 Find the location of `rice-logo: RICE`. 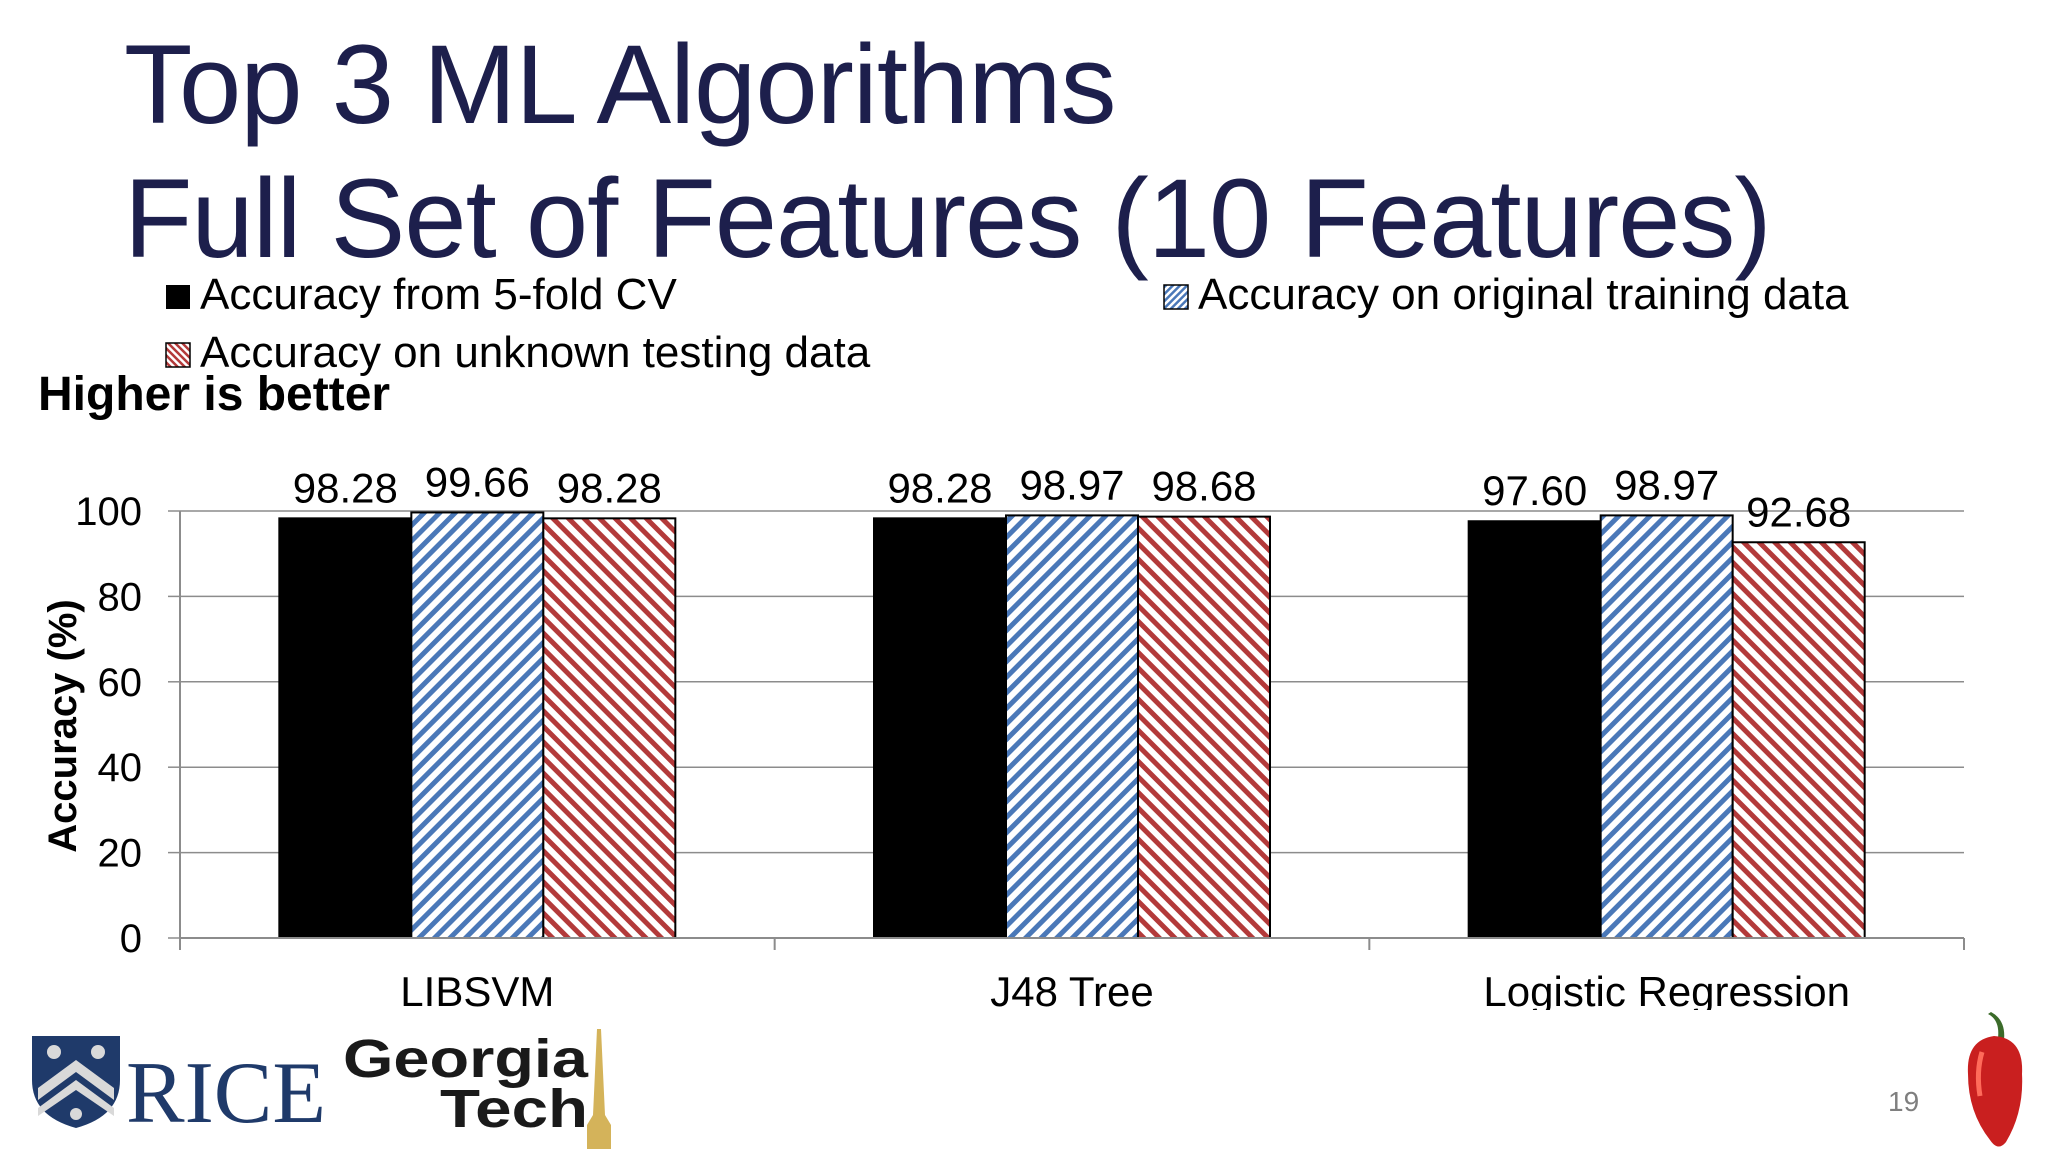

rice-logo: RICE is located at coordinates (178, 1086).